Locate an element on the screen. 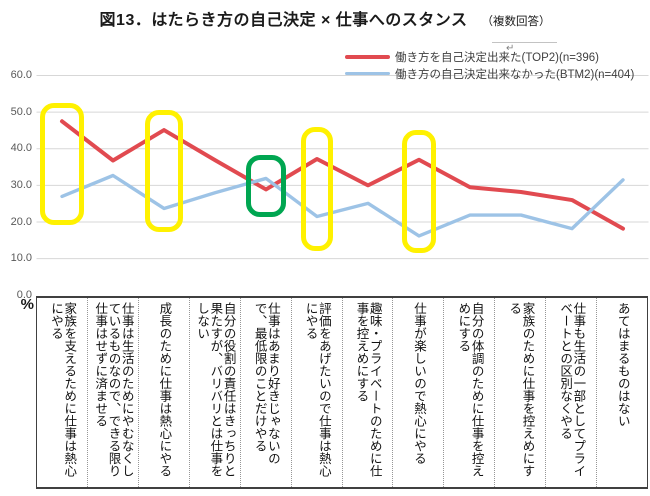  category-label: 自分の役割の責任はきっちりと果たすが、バリバリとは仕事をしない is located at coordinates (215, 389).